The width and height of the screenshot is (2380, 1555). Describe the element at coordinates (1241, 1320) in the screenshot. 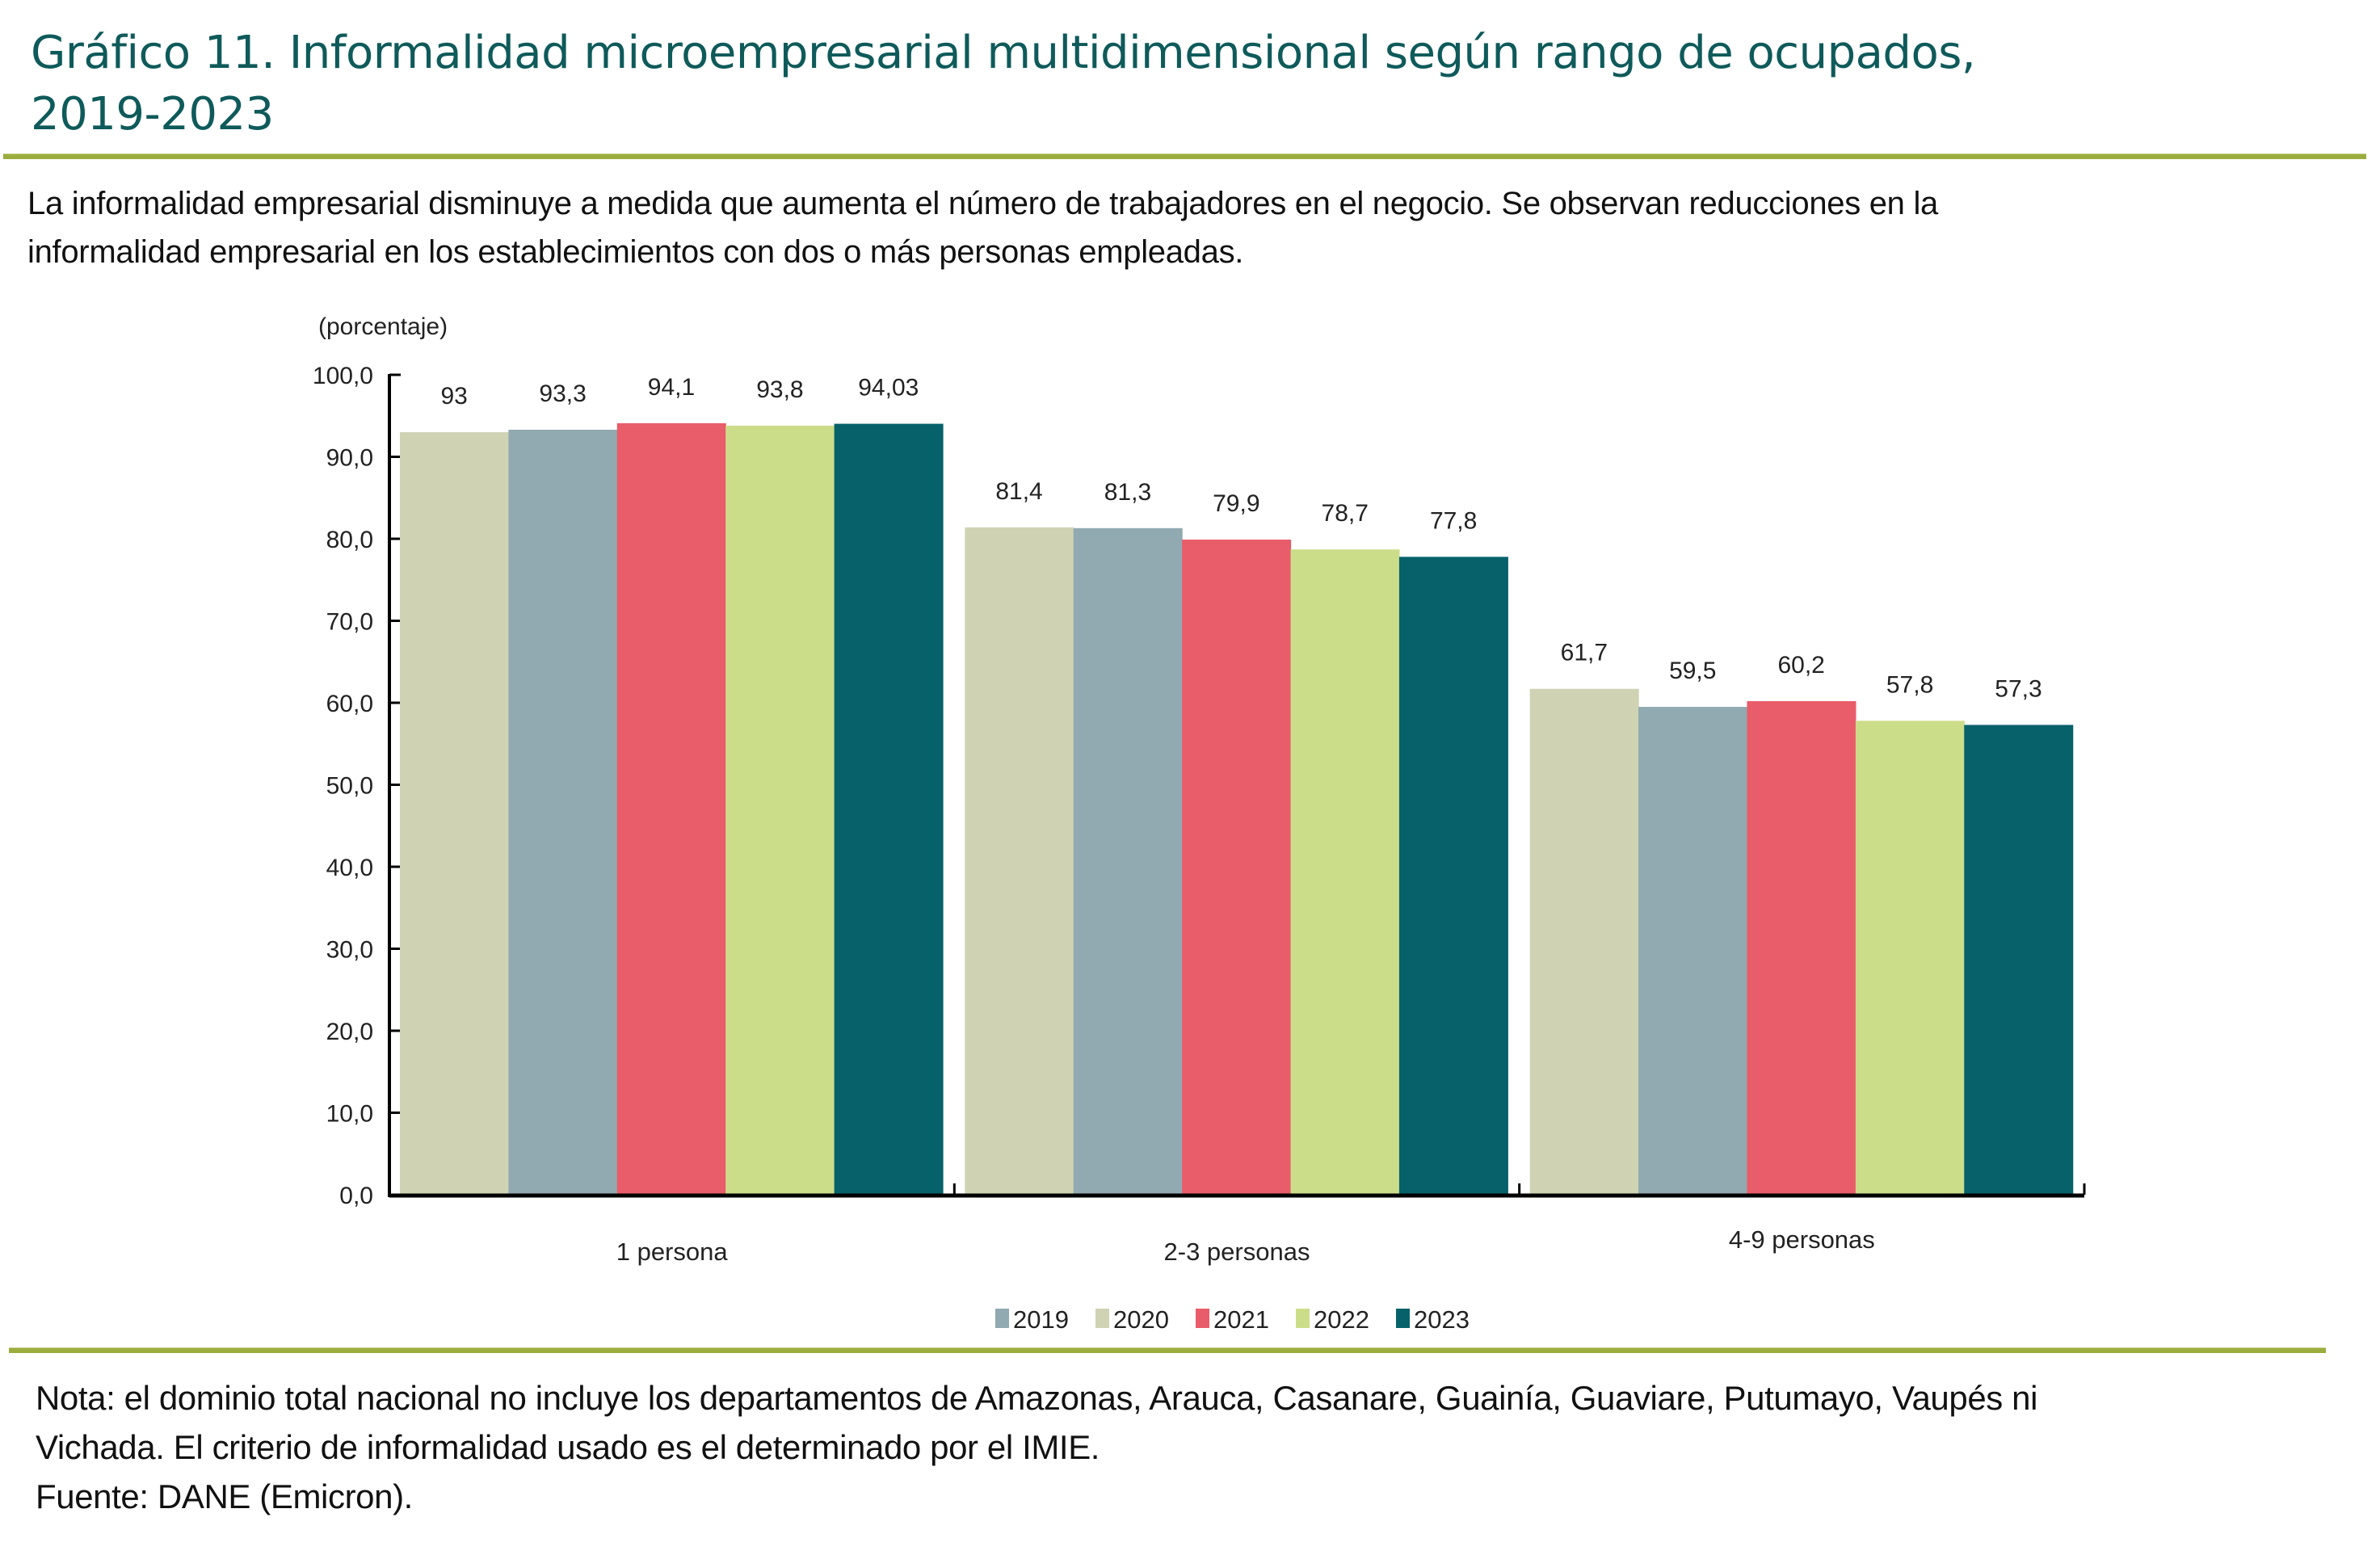

I see `legend-label-2021: 2021` at that location.